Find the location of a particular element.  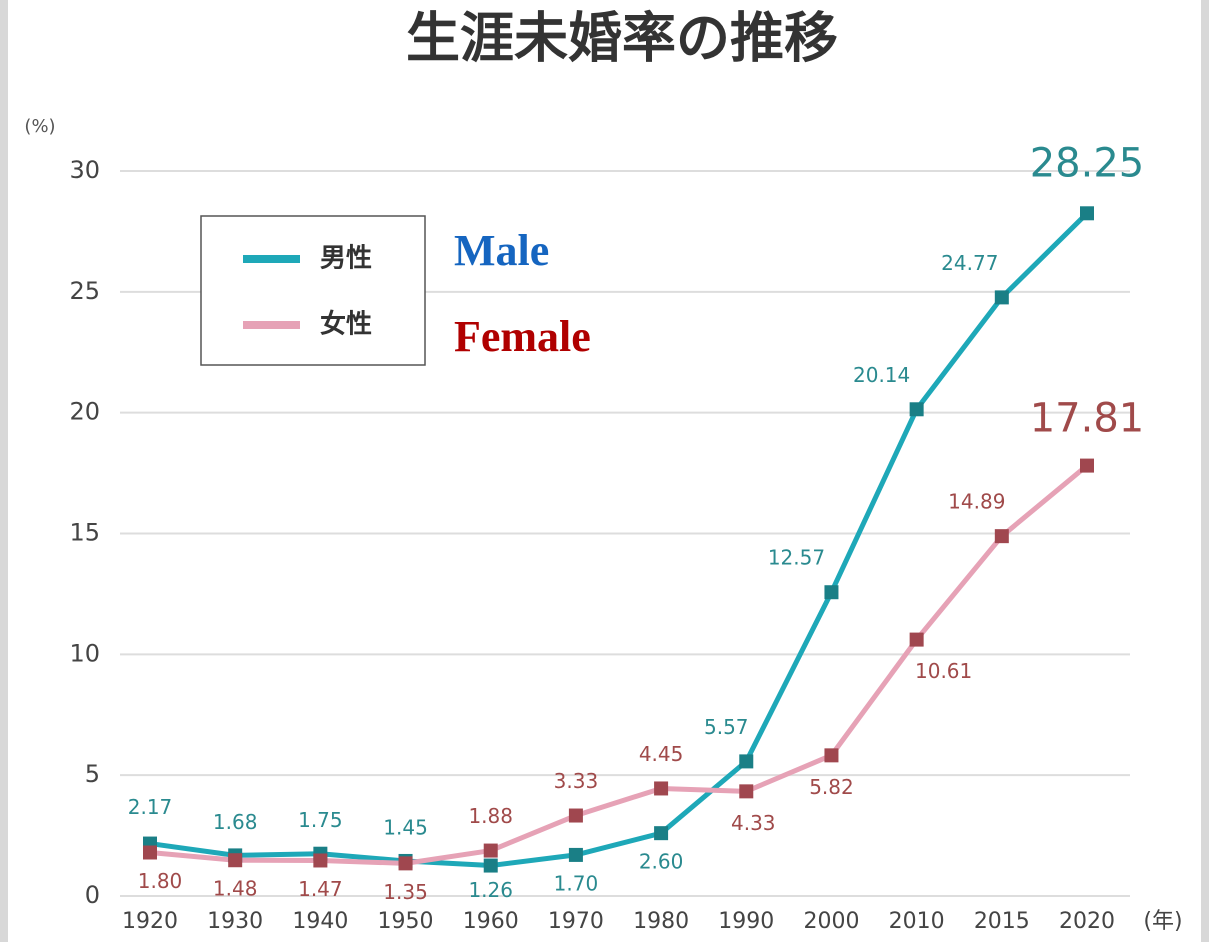

data-label: 24.77 is located at coordinates (969, 263).